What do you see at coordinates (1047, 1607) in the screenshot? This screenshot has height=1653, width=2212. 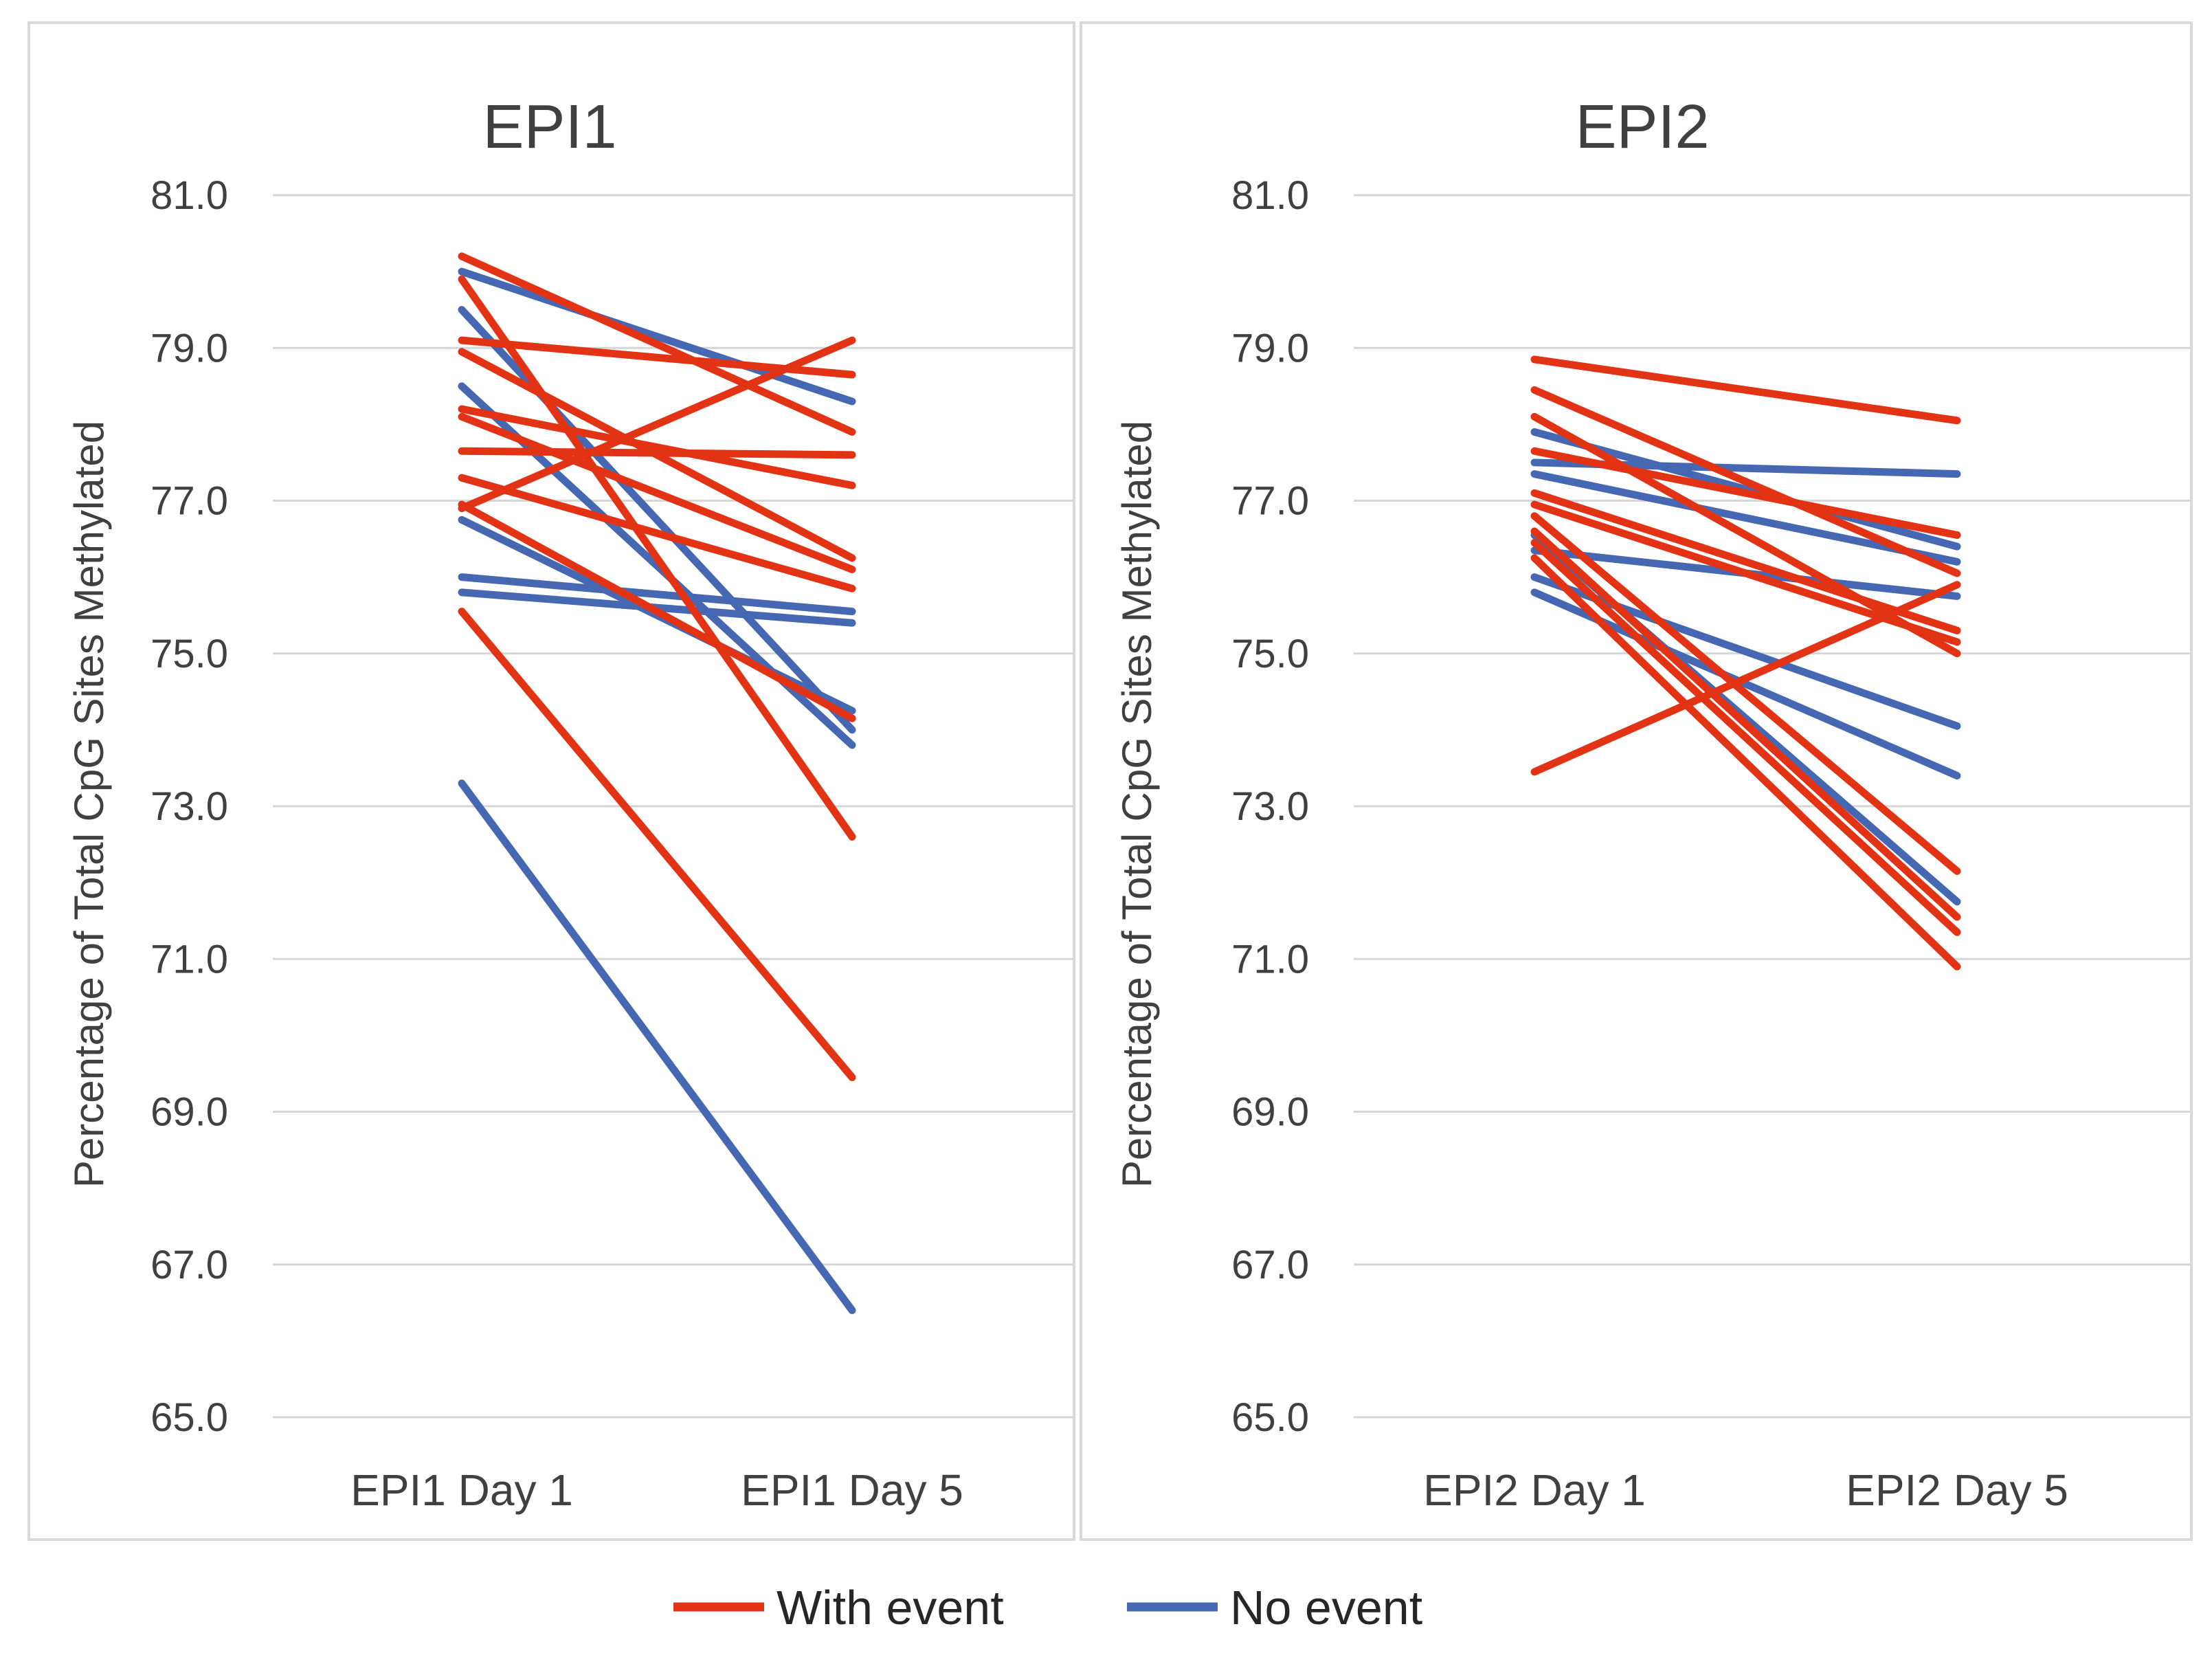 I see `legend: With event No event` at bounding box center [1047, 1607].